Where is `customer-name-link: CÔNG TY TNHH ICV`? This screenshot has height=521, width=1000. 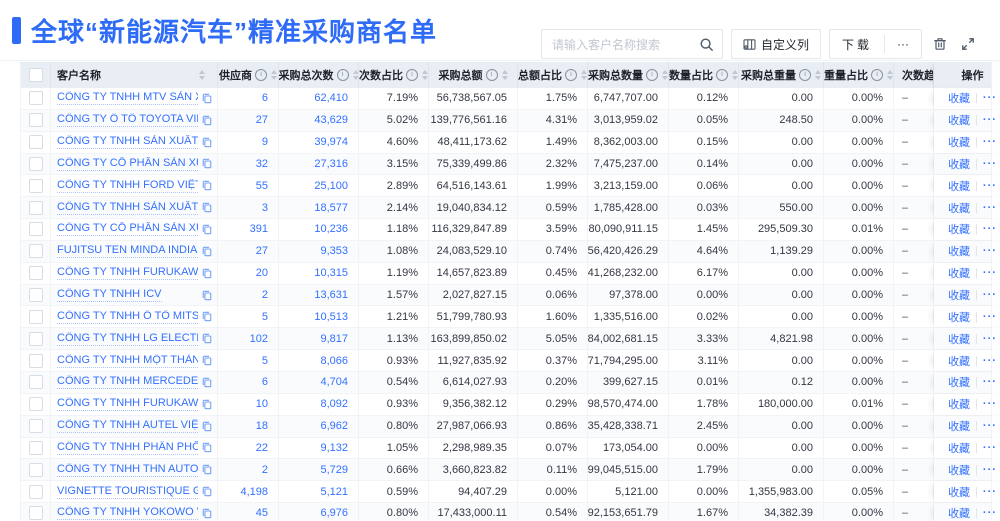 customer-name-link: CÔNG TY TNHH ICV is located at coordinates (109, 295).